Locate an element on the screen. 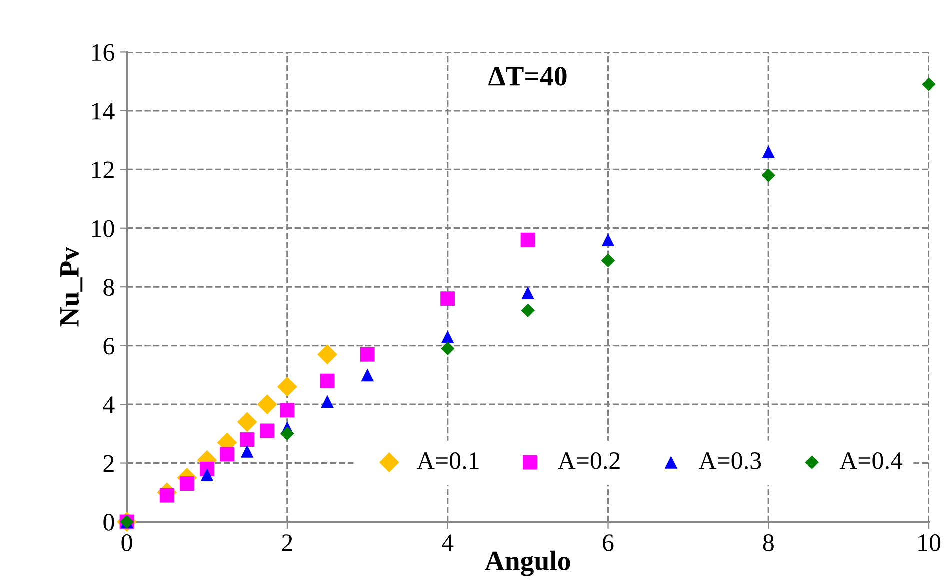 The width and height of the screenshot is (948, 580). y-tick-label: 16 is located at coordinates (103, 53).